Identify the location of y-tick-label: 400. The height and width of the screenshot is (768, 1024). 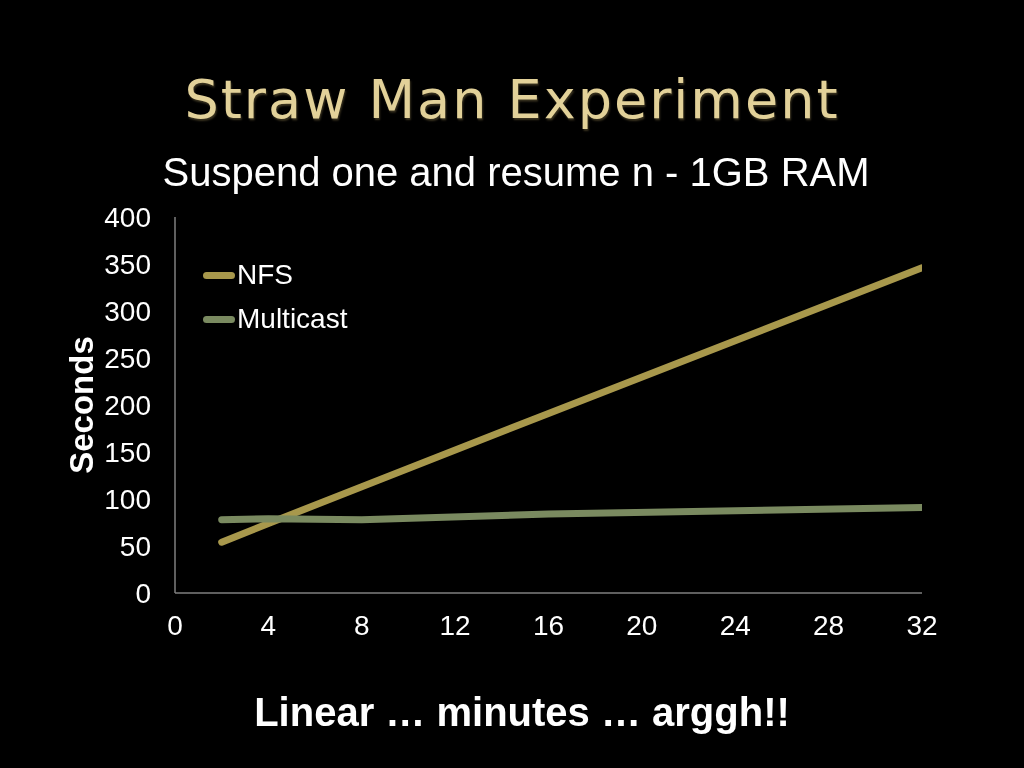
(127, 217).